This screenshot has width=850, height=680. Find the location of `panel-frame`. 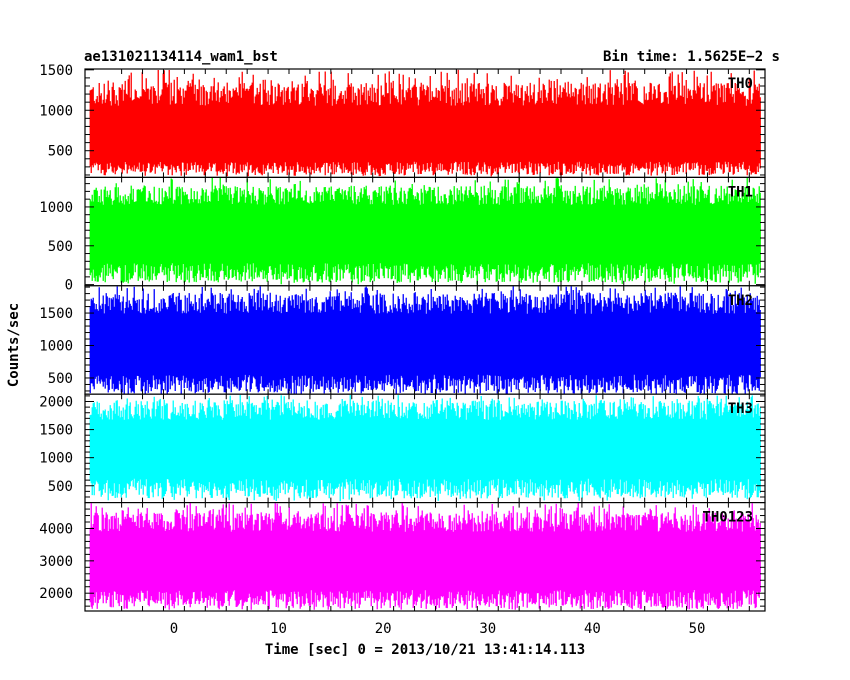

panel-frame is located at coordinates (425, 557).